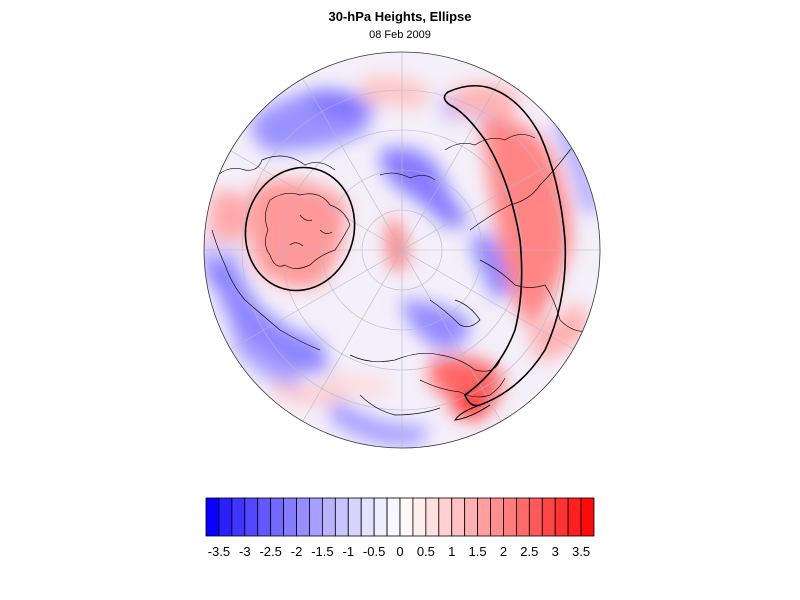 This screenshot has width=800, height=600. I want to click on colorbar-tick-label: 0.5, so click(426, 551).